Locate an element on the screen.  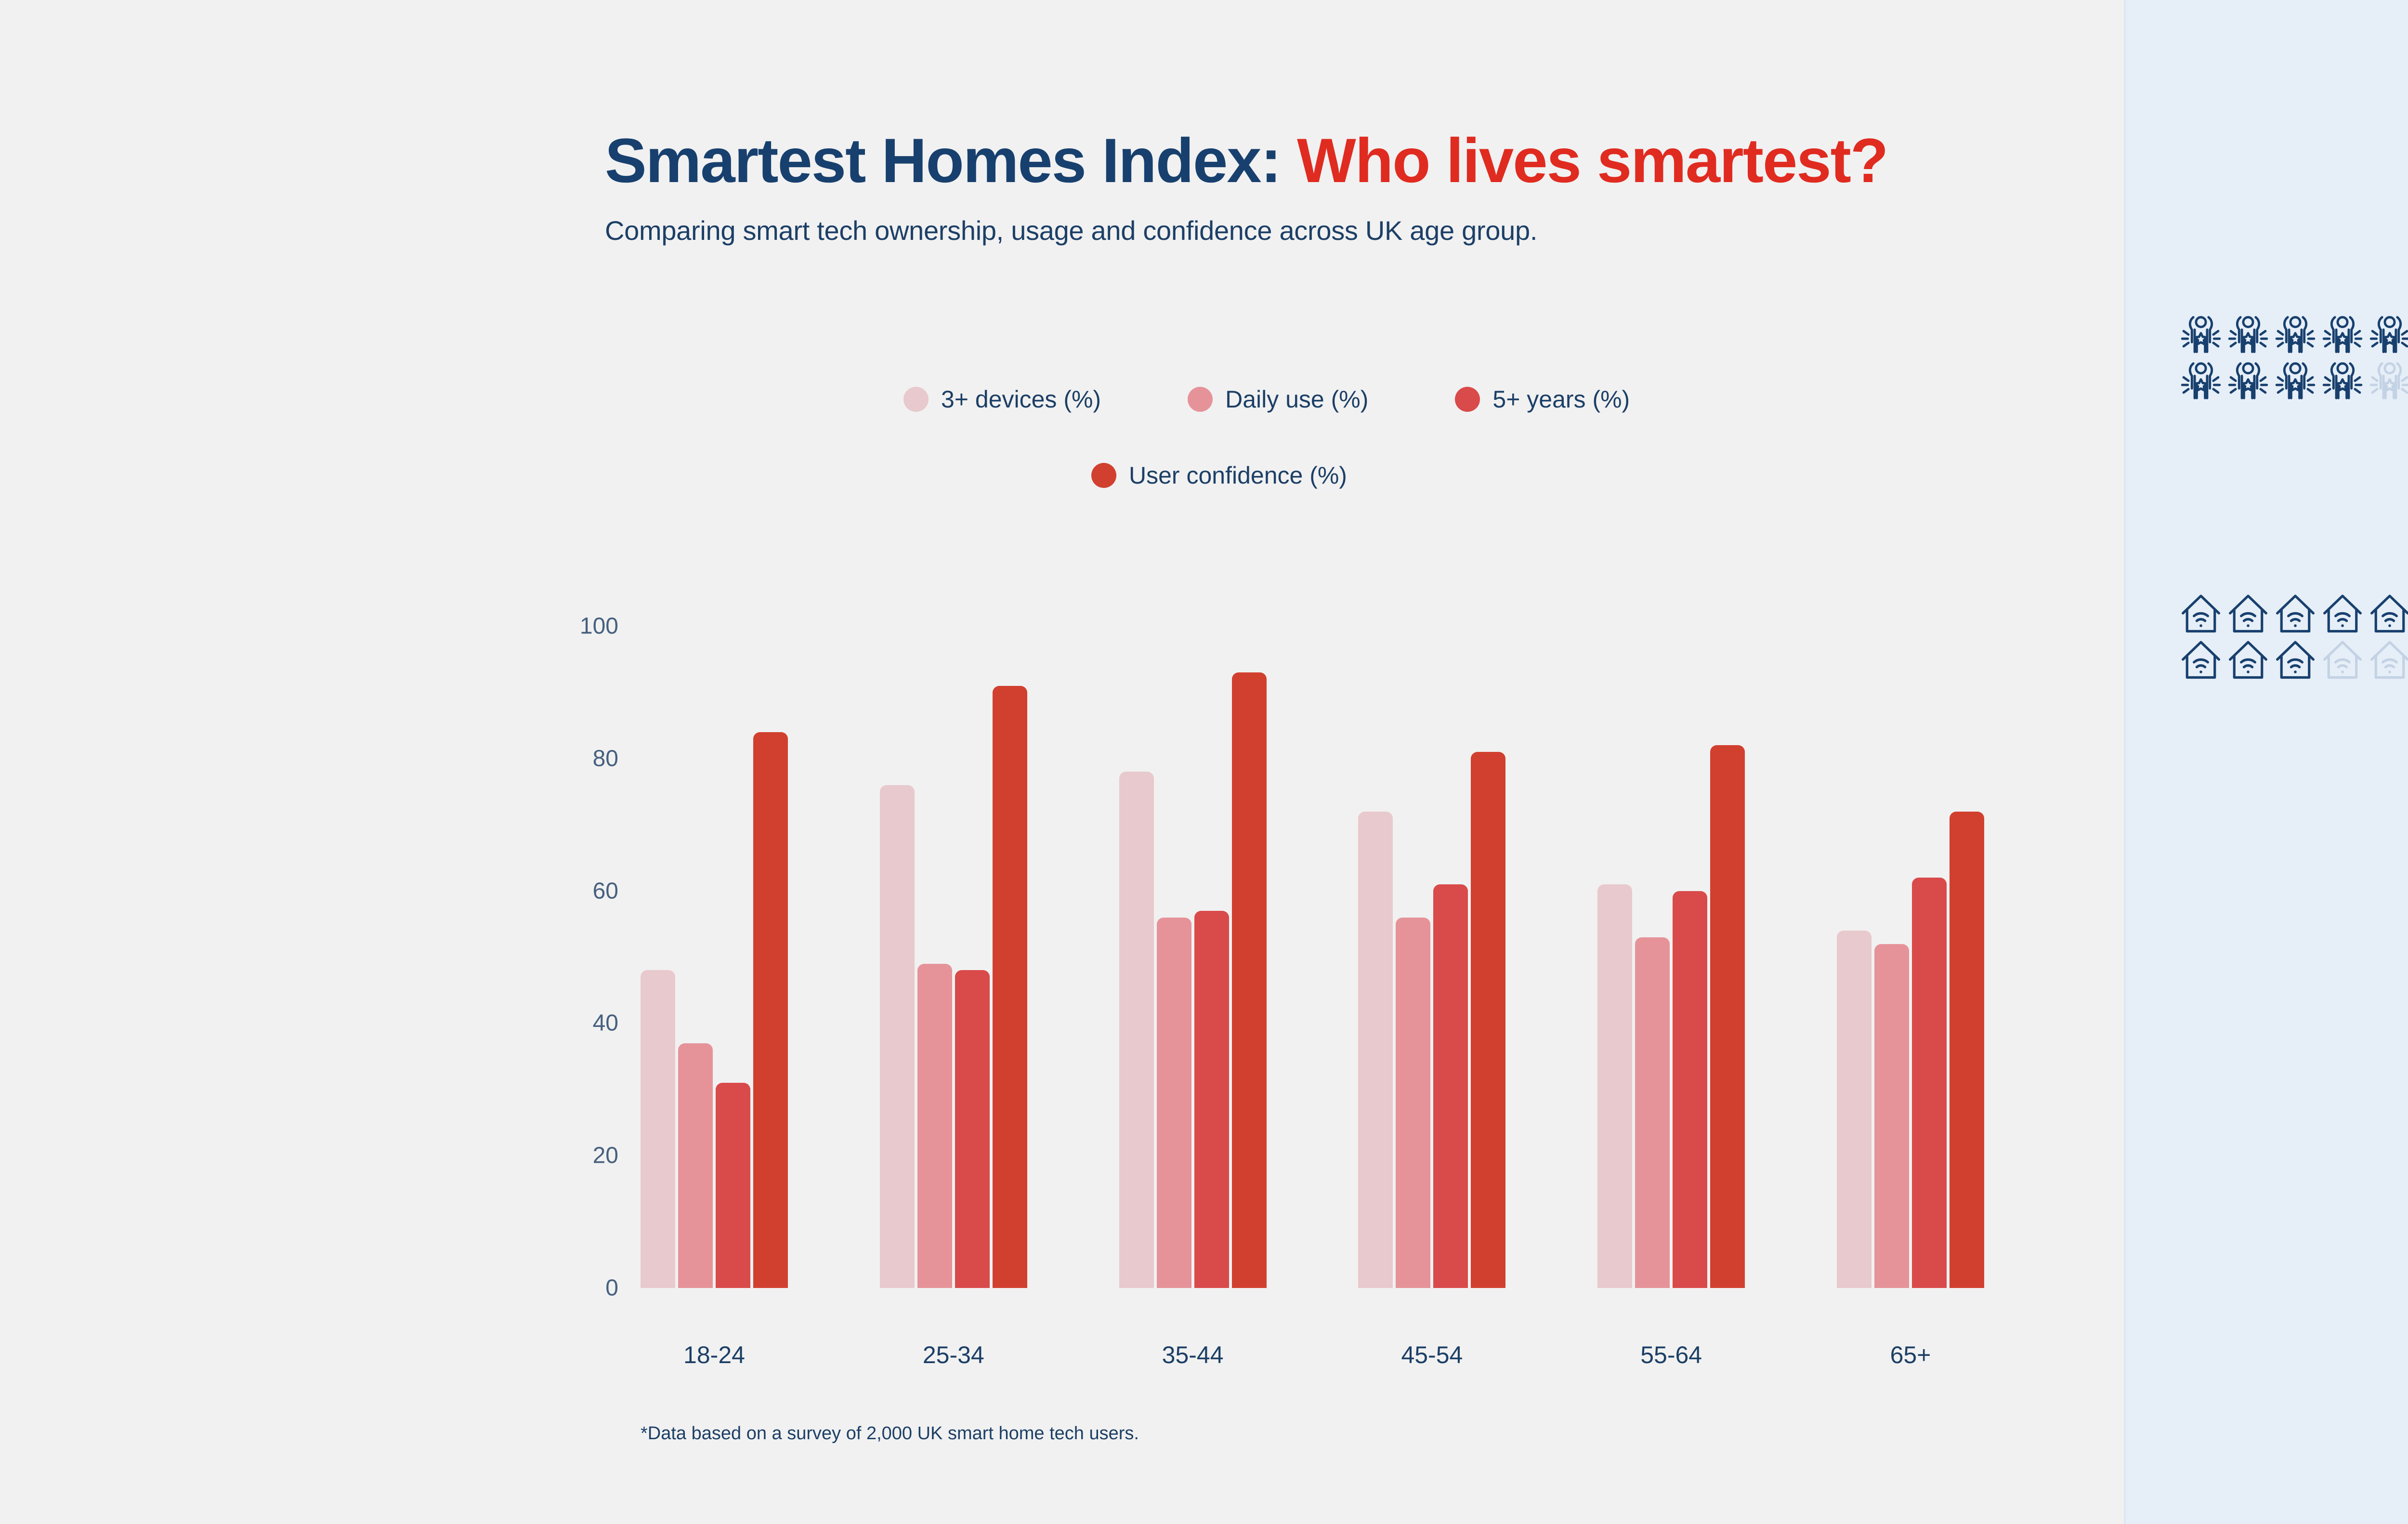
y-axis: 0 20 40 60 80 100 is located at coordinates (595, 957).